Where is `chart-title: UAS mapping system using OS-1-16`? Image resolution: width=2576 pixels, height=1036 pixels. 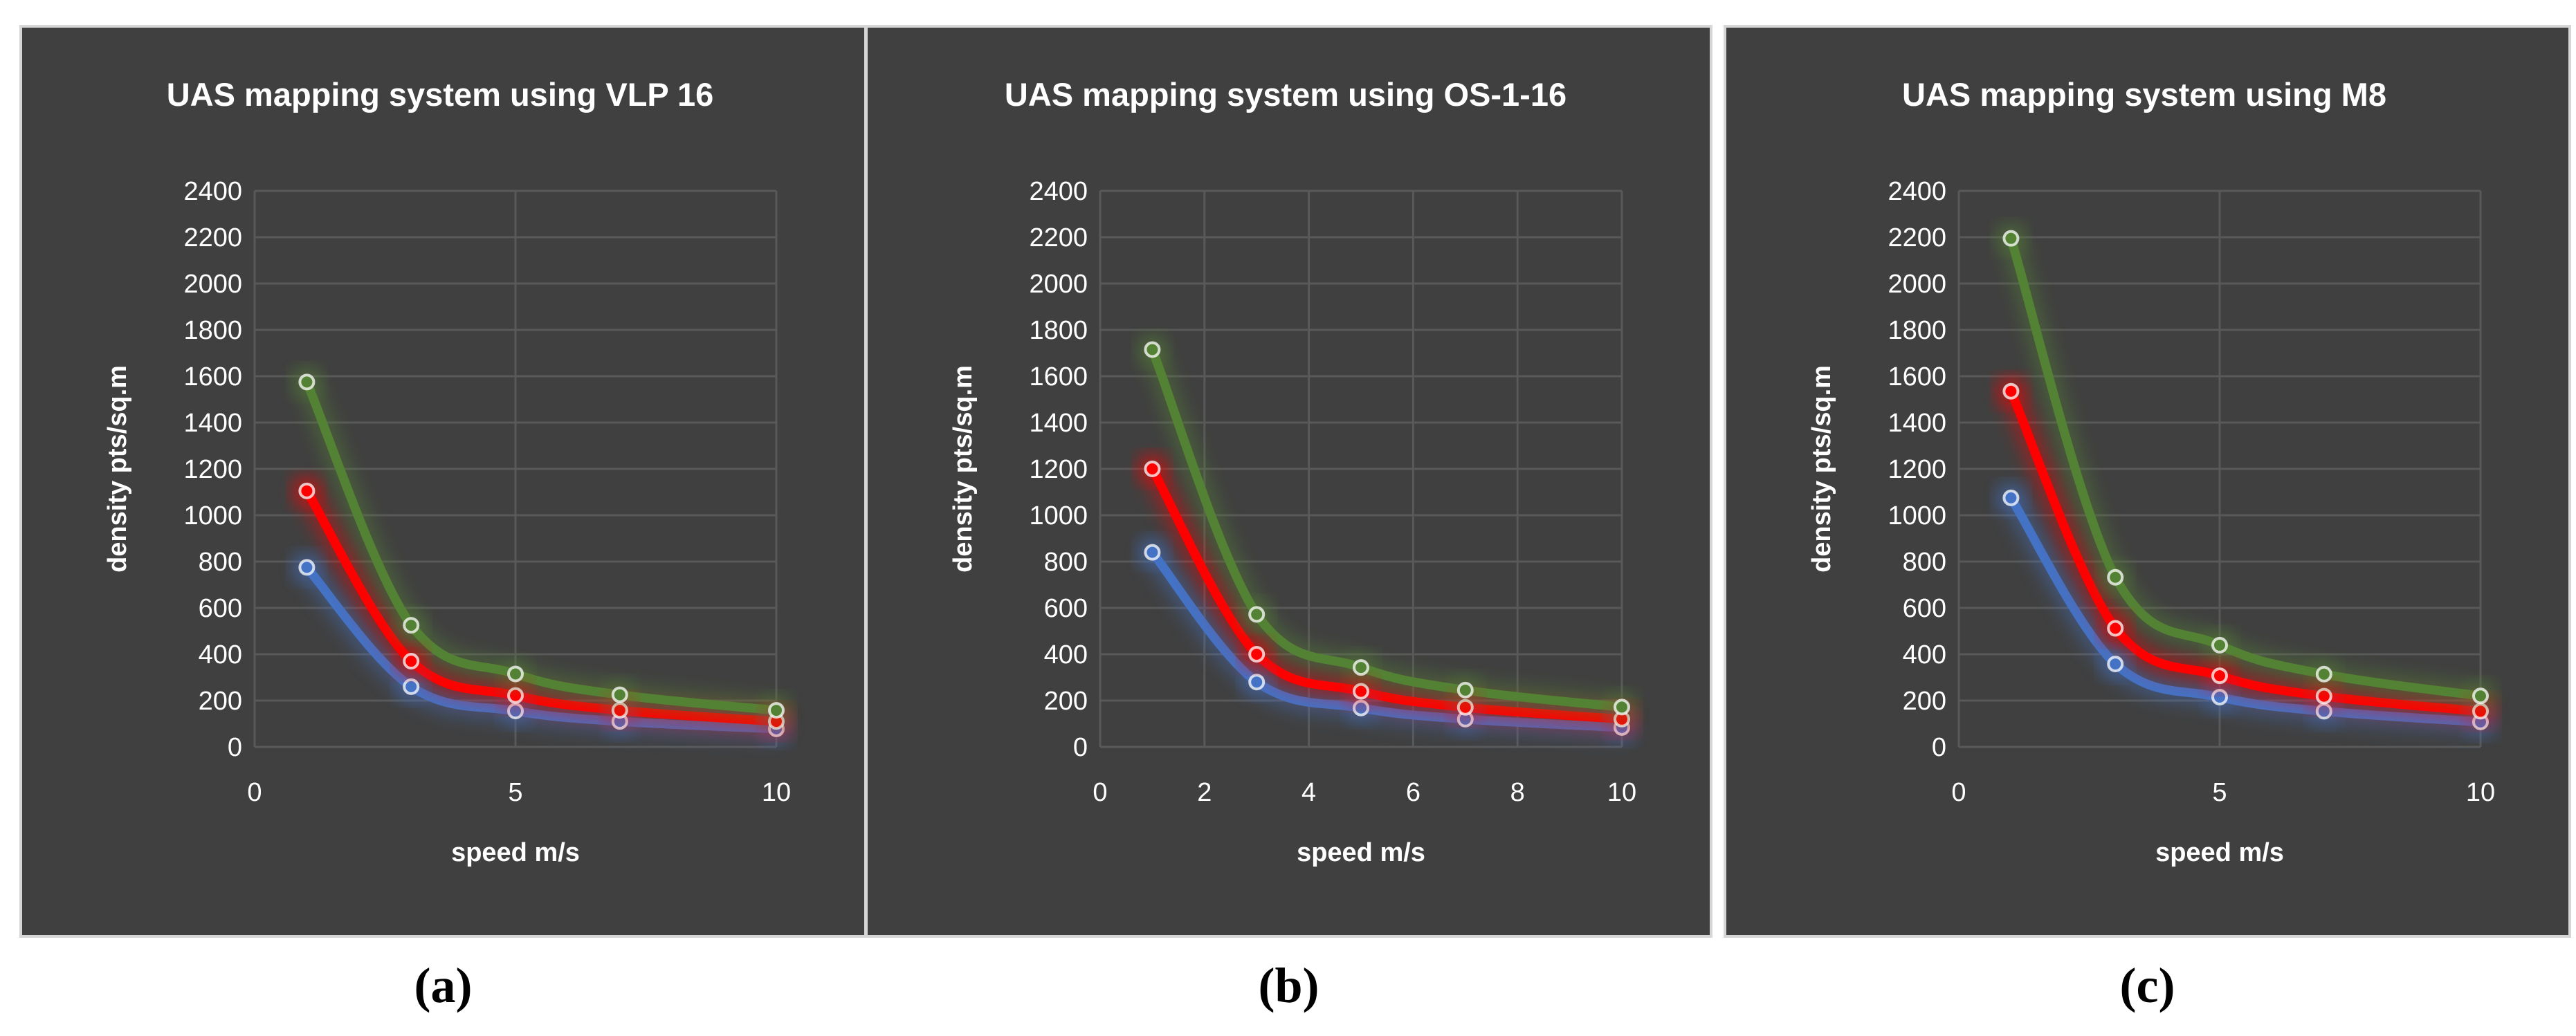 chart-title: UAS mapping system using OS-1-16 is located at coordinates (1286, 94).